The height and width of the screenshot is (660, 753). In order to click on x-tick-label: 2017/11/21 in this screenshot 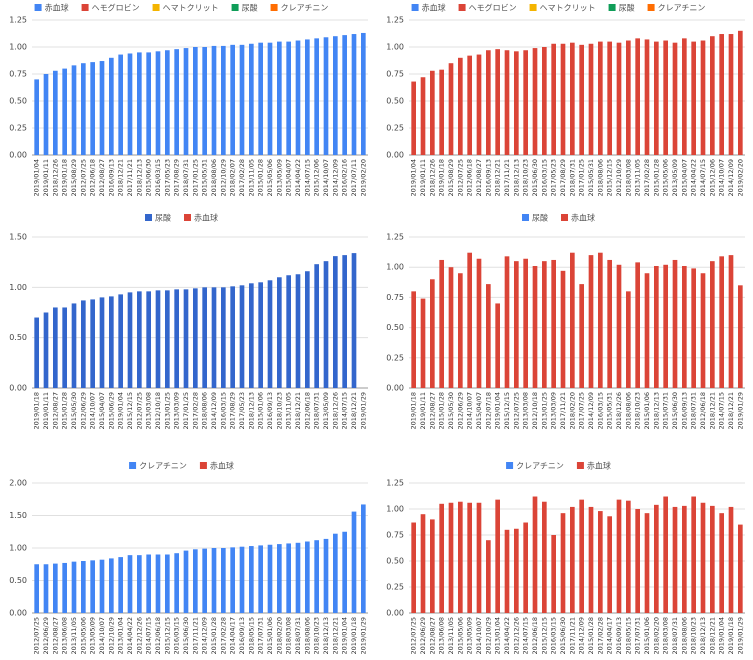, I will do `click(563, 410)`.